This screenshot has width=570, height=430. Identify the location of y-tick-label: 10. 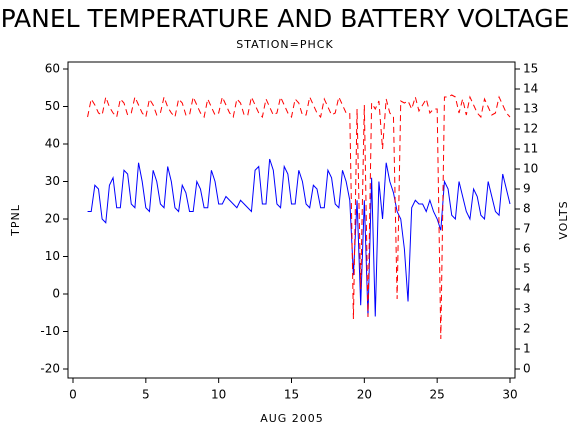
(52, 256).